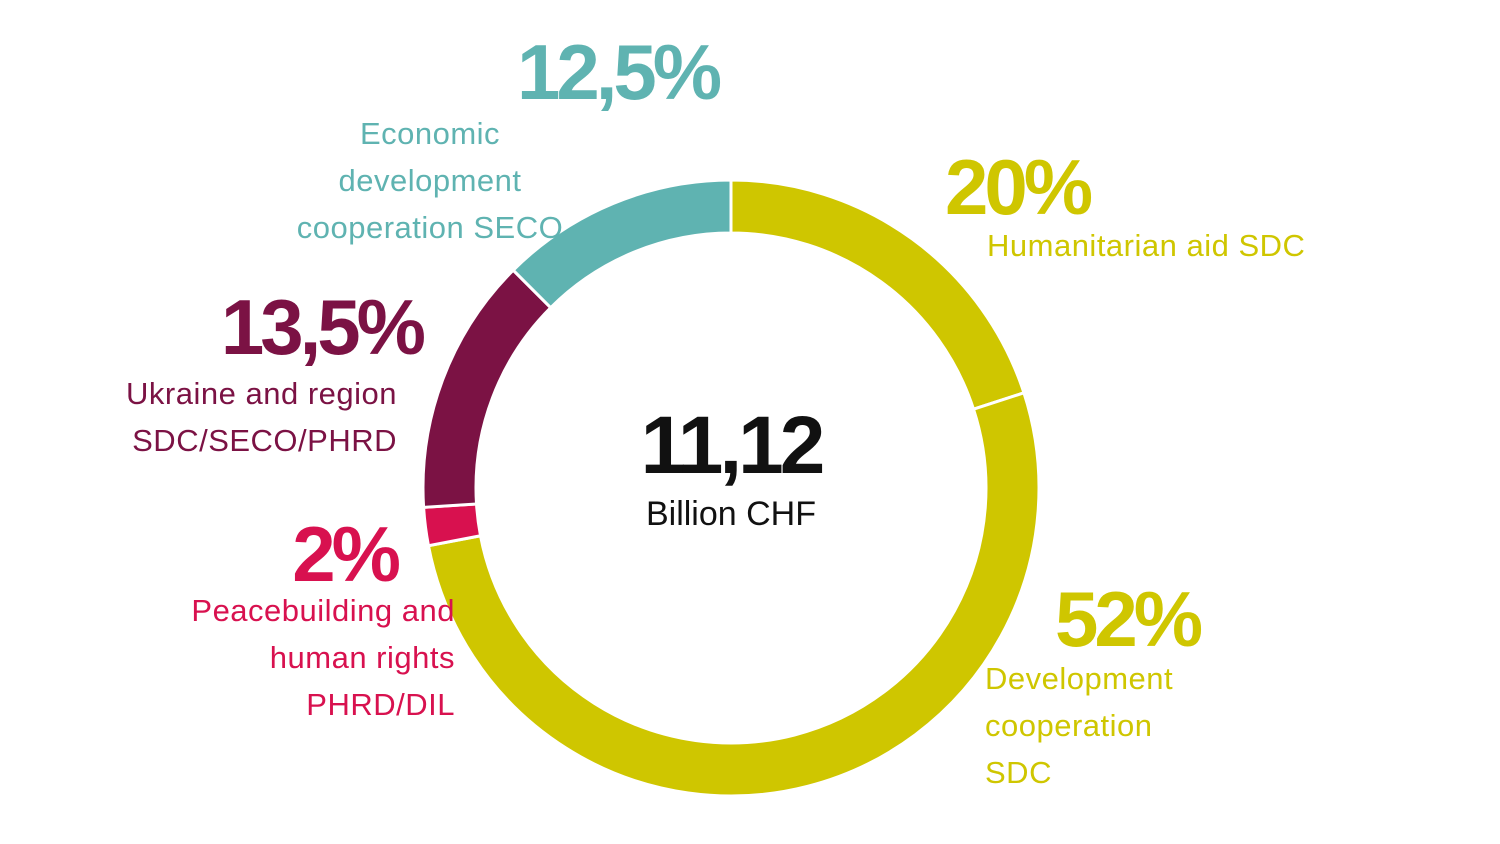 This screenshot has width=1500, height=844. I want to click on center-unit: Billion CHF, so click(731, 514).